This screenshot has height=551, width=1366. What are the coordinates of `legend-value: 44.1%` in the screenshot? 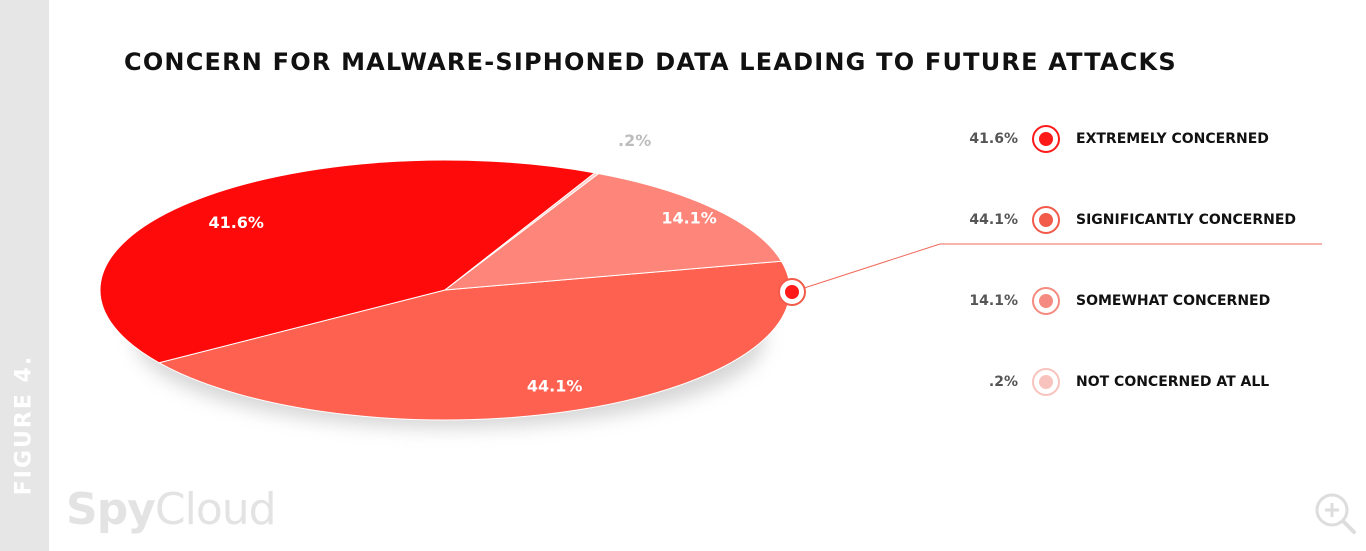 It's located at (993, 220).